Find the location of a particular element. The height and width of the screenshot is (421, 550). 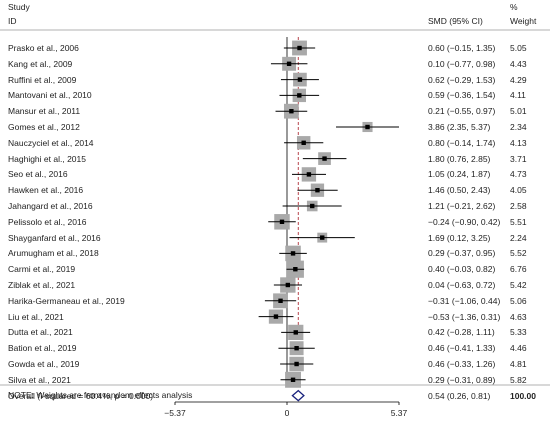

study-weight: 5.51 is located at coordinates (518, 221).